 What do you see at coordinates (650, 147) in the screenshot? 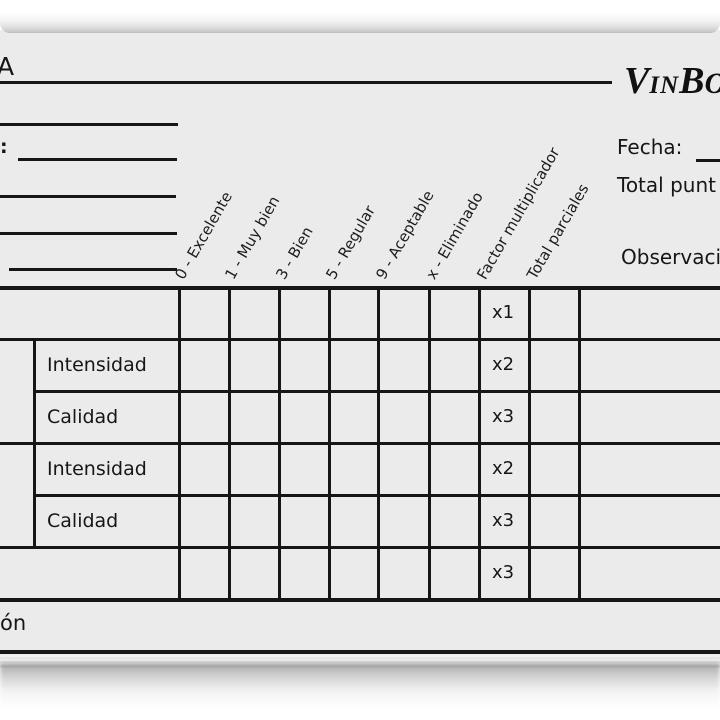
I see `fecha-label: Fecha:` at bounding box center [650, 147].